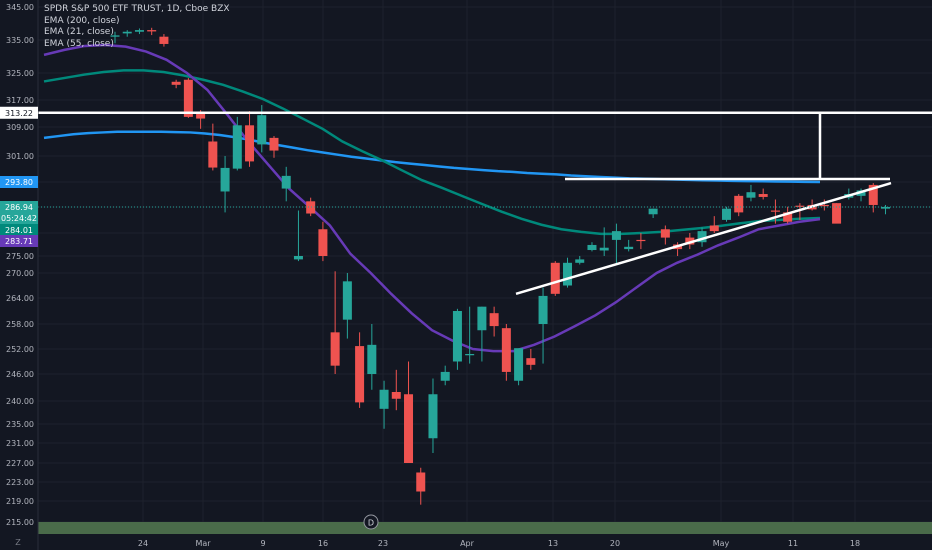  I want to click on symbol-title: SPDR S&P 500 ETF TRUST, 1D, Cboe BZX, so click(137, 9).